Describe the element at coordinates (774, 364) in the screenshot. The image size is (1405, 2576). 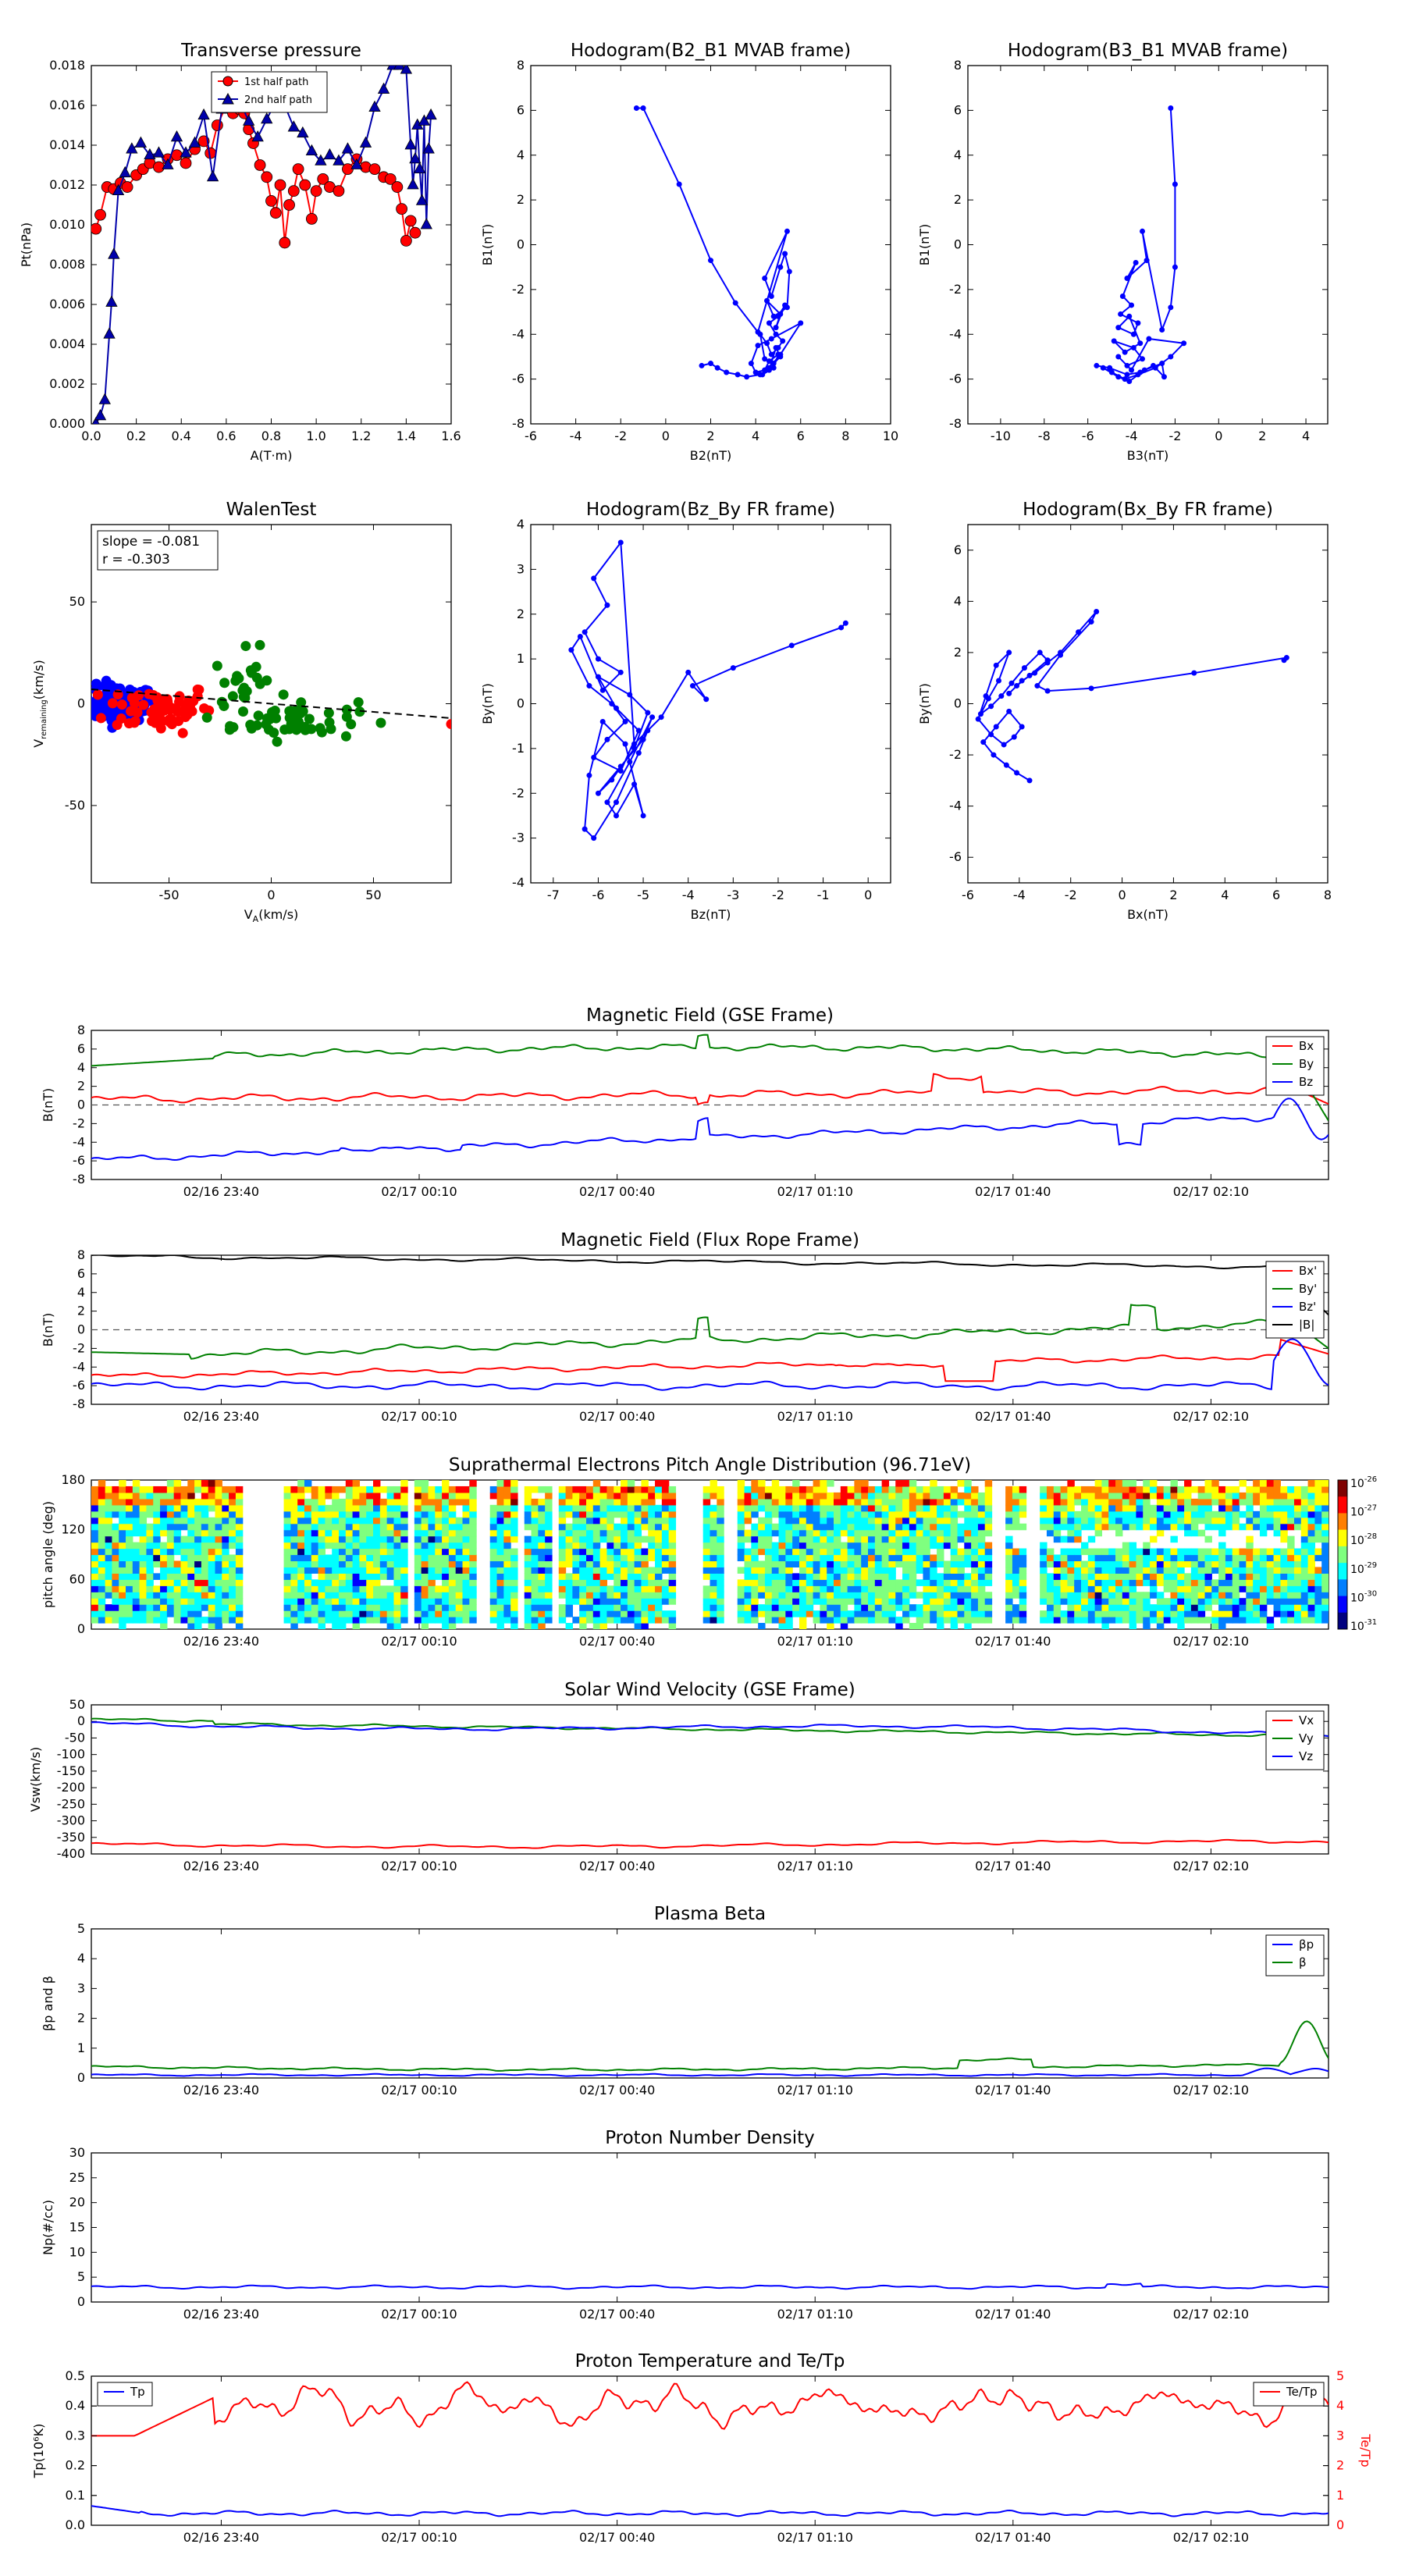
I see `hodogram-b2-b1-point` at that location.